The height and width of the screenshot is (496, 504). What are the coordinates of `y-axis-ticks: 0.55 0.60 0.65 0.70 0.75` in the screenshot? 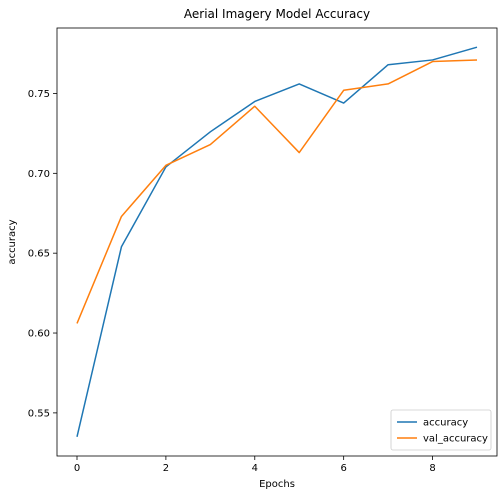 It's located at (42, 254).